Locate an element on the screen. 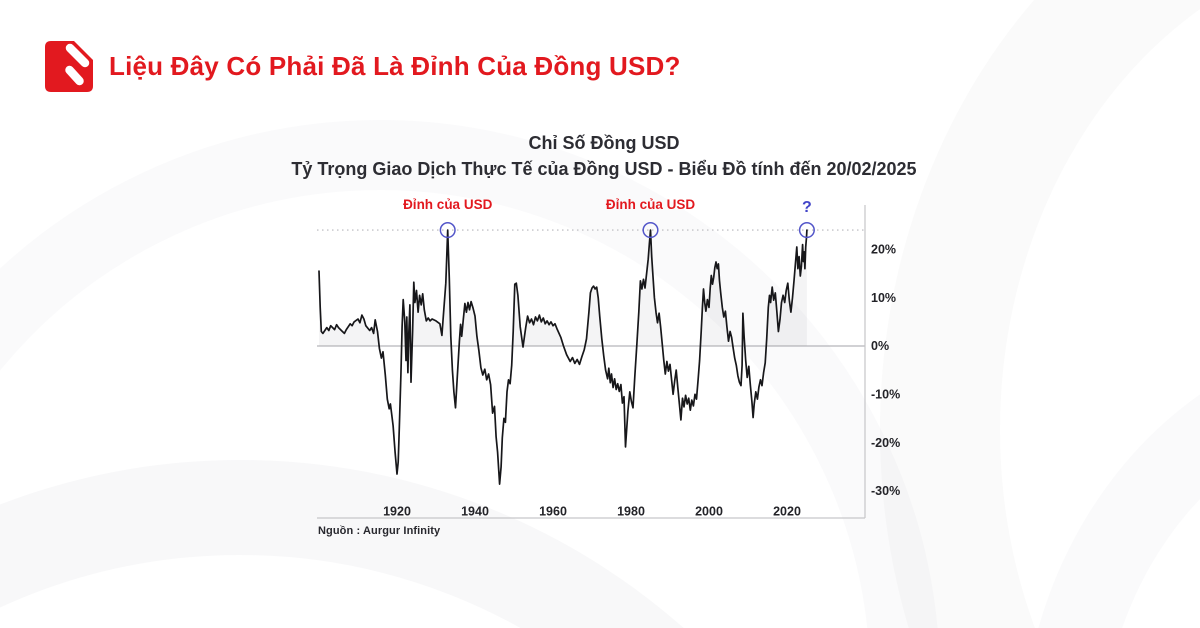 This screenshot has height=628, width=1200. y-tick-label: 10% is located at coordinates (883, 298).